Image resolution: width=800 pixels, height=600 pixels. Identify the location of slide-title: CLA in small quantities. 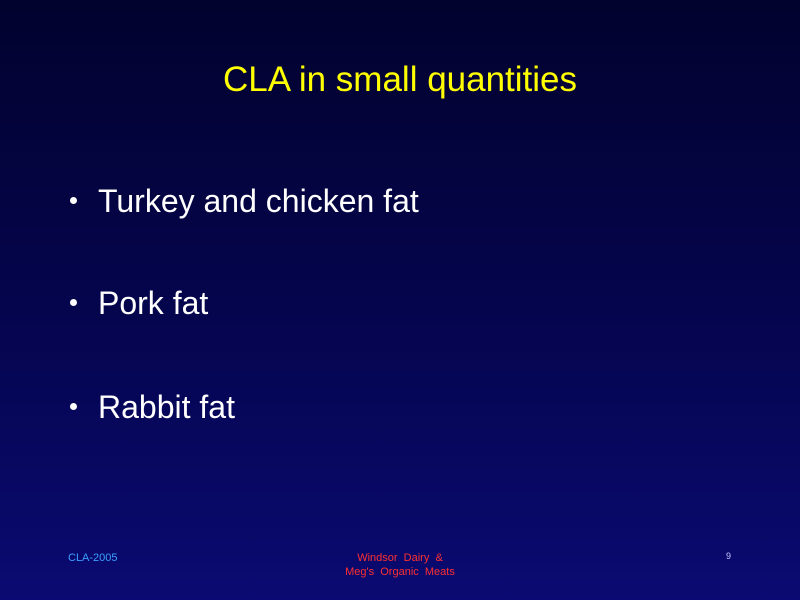
(400, 79).